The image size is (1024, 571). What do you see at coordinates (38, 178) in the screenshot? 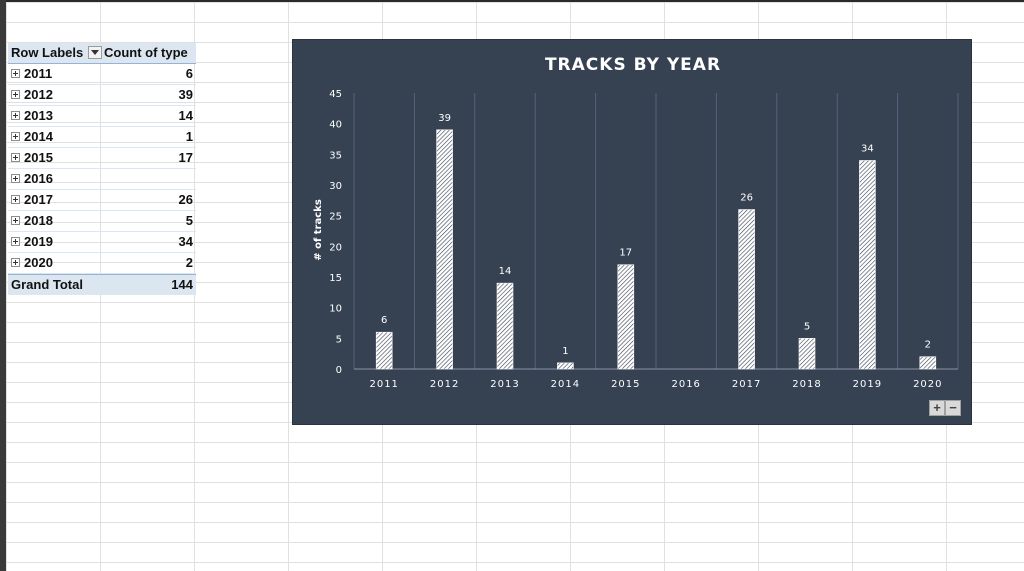
I see `pivot-row-label: 2016` at bounding box center [38, 178].